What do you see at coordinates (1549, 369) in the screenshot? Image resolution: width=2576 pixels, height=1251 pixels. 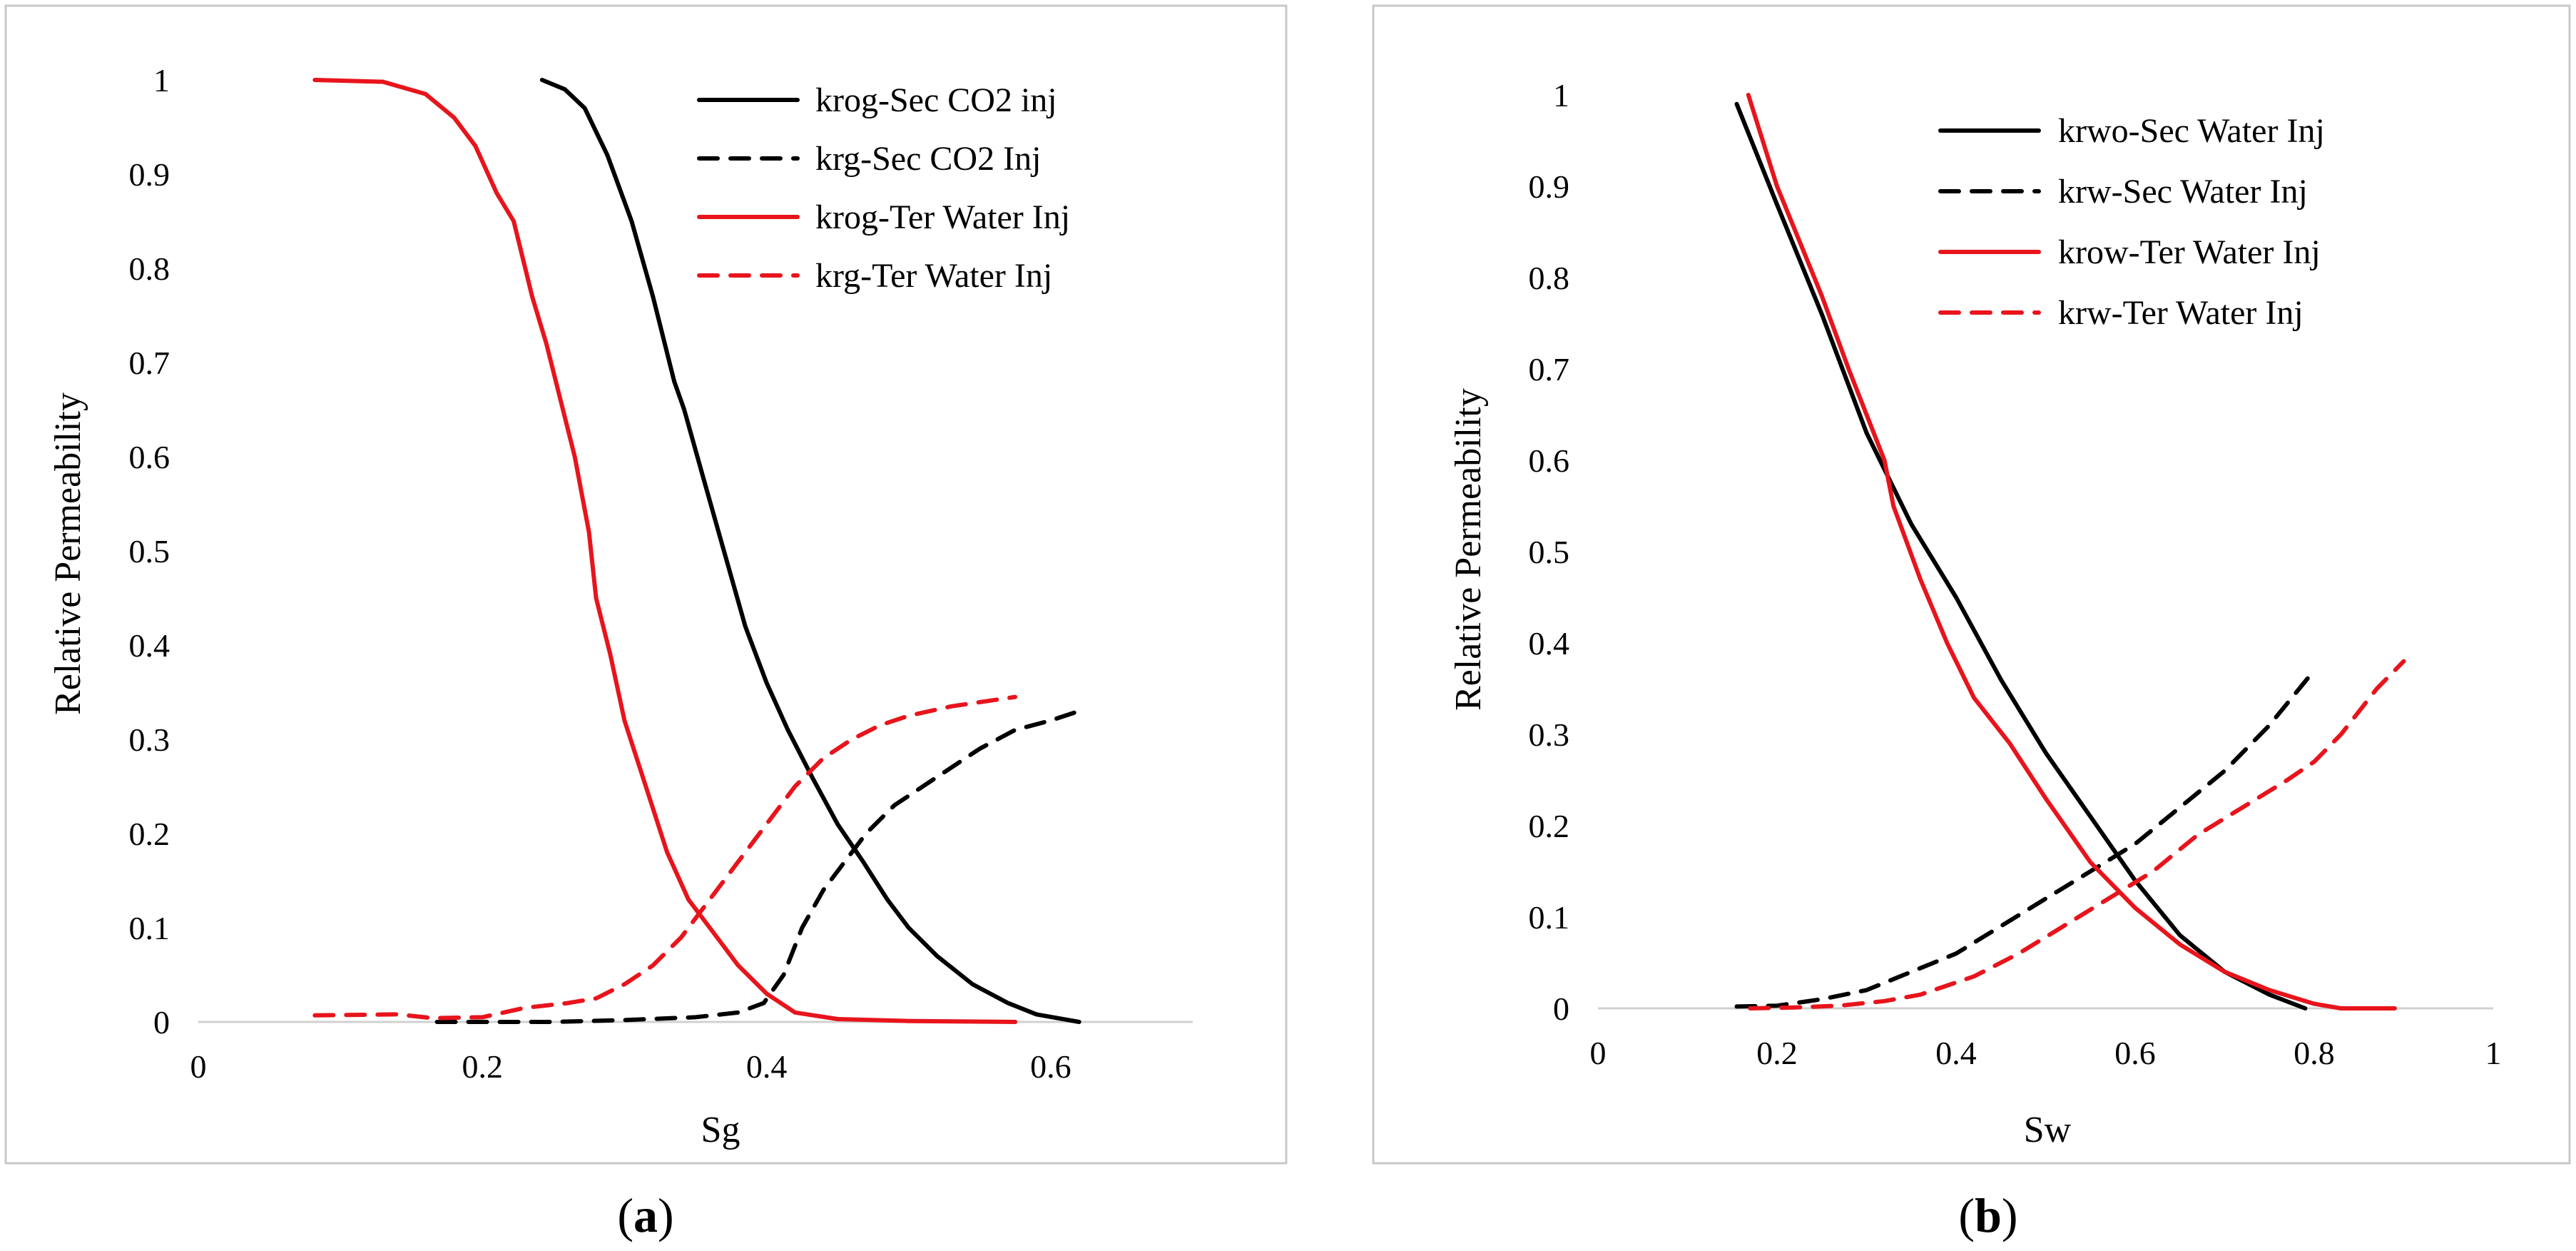 I see `panel-b-y-tick-label: 0.7` at bounding box center [1549, 369].